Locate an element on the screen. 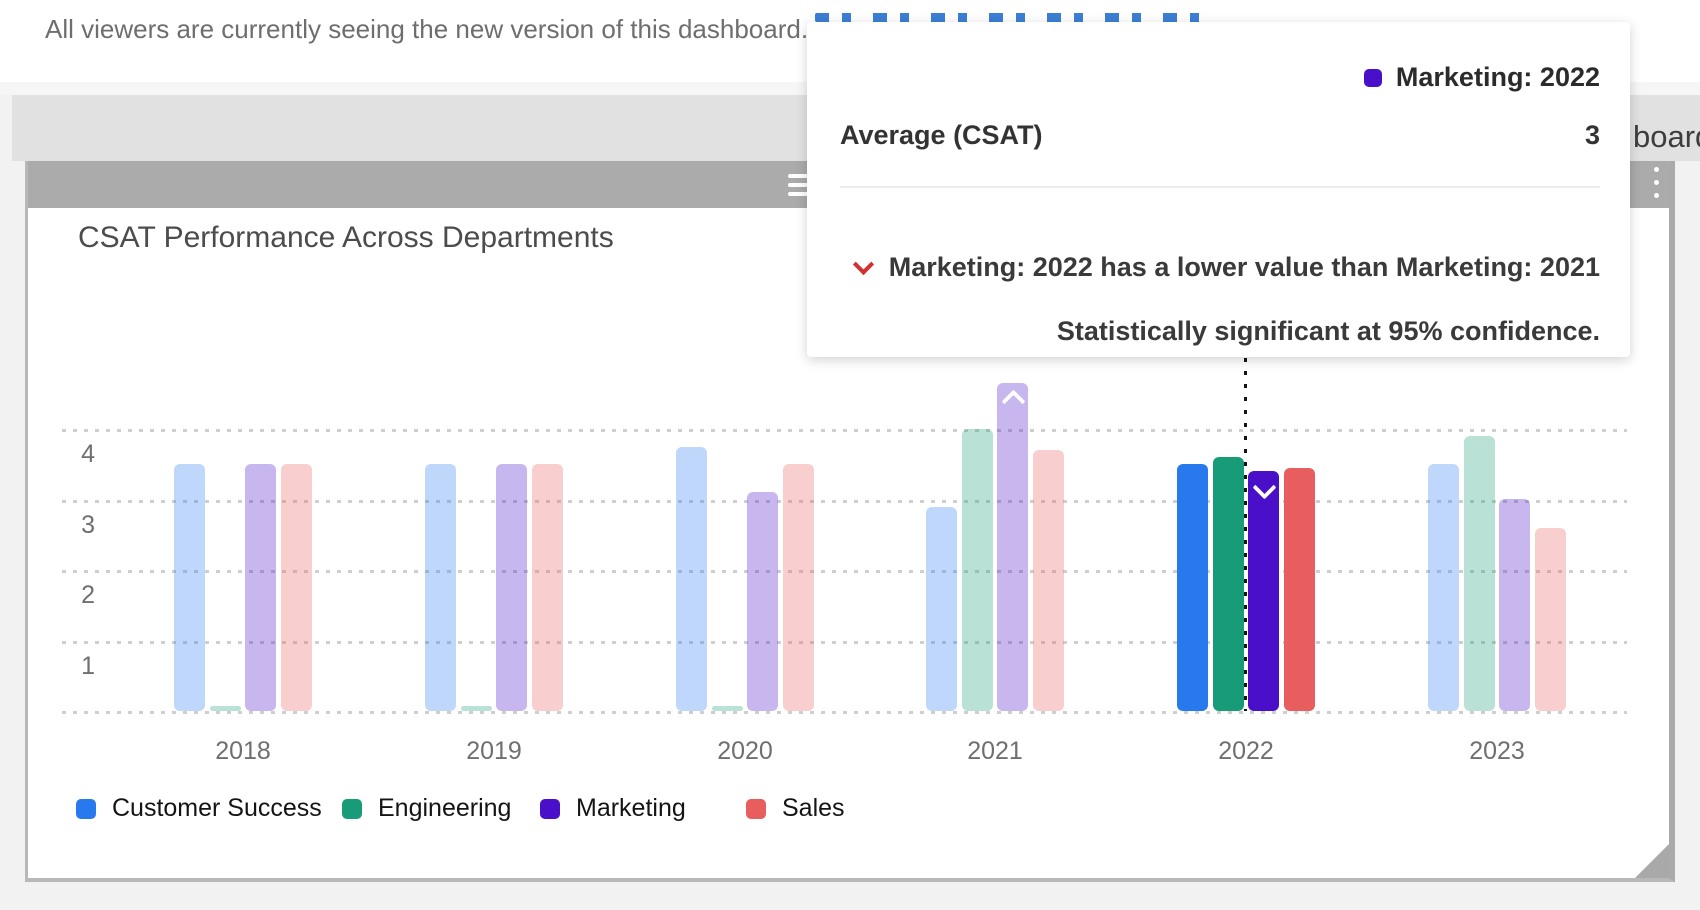 The height and width of the screenshot is (910, 1700). legend-item-sales: Sales is located at coordinates (795, 808).